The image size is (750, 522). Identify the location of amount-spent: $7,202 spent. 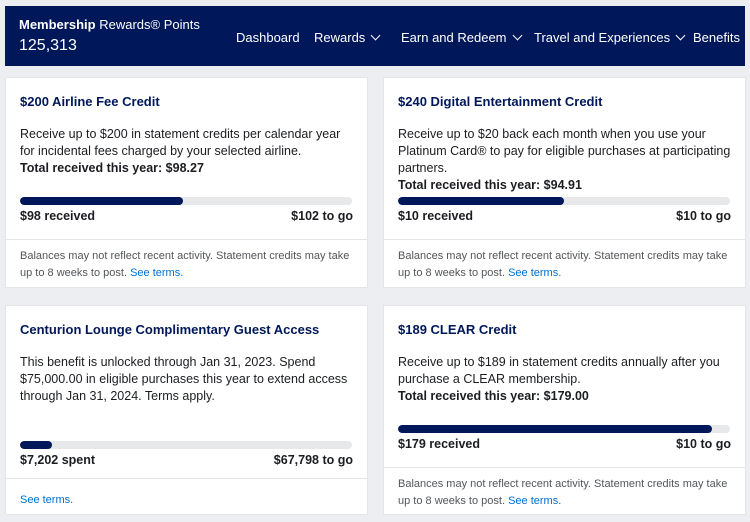
(58, 460).